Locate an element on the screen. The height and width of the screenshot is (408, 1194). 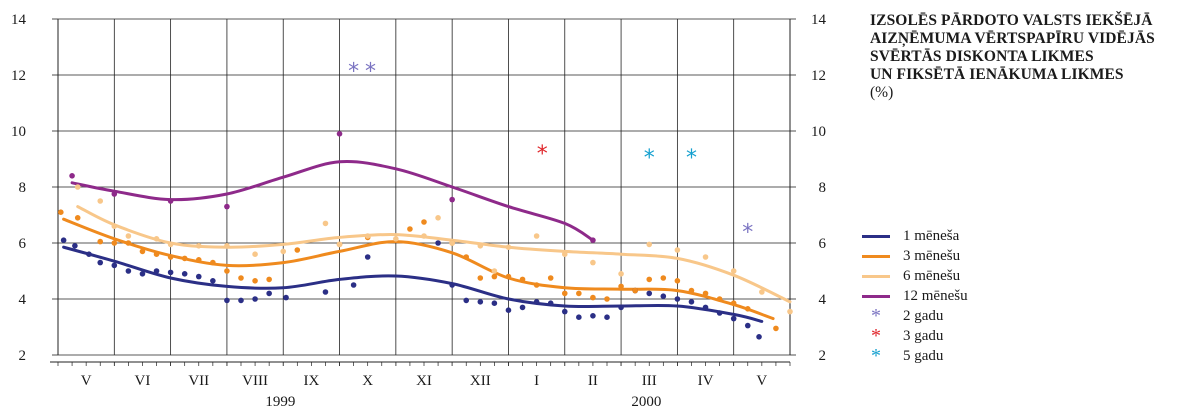
chart-unit-label: (%) is located at coordinates (882, 92).